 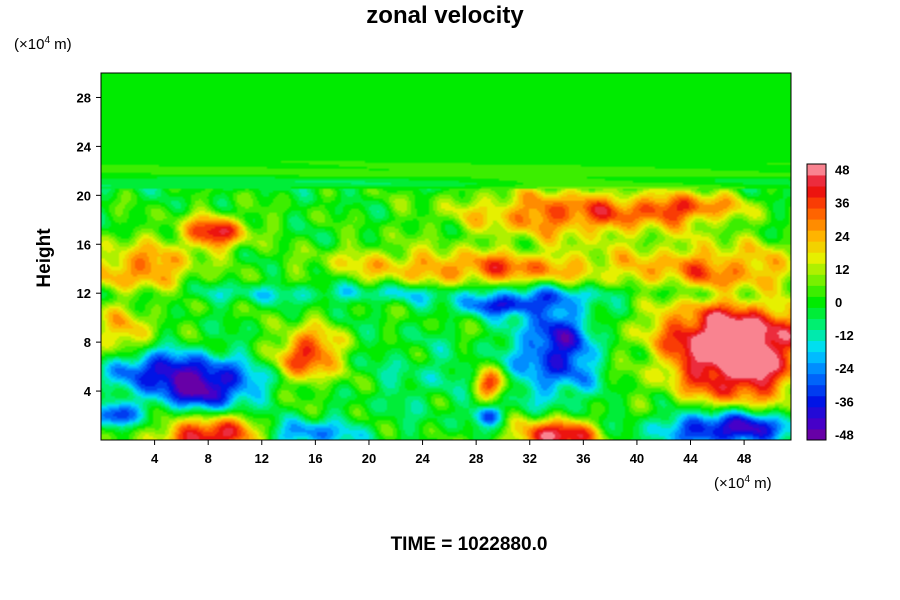 I want to click on y-tick-label: 16, so click(x=84, y=244).